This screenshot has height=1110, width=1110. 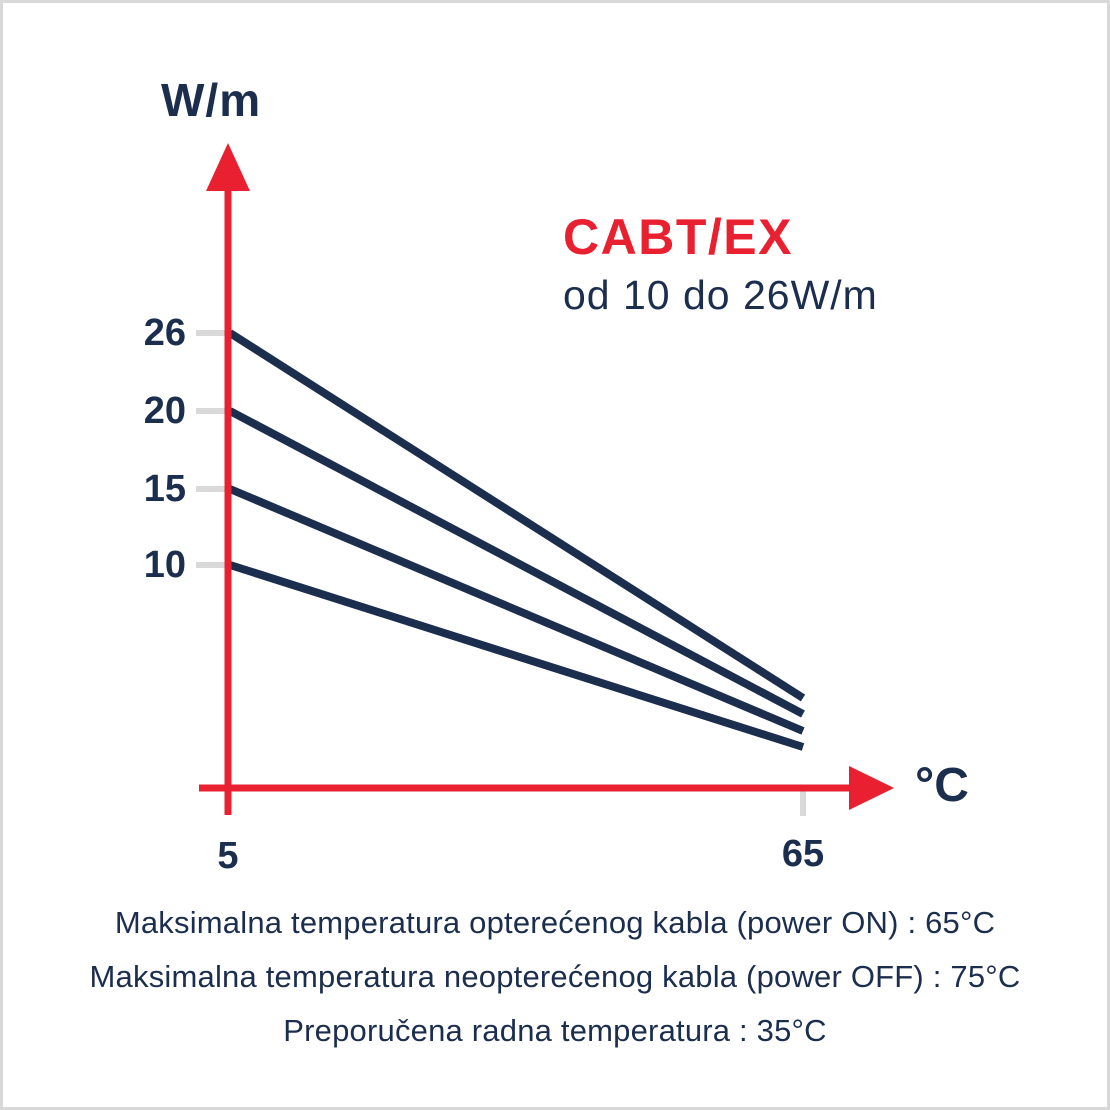 What do you see at coordinates (720, 295) in the screenshot?
I see `chart-subtitle: od 10 do 26W/m` at bounding box center [720, 295].